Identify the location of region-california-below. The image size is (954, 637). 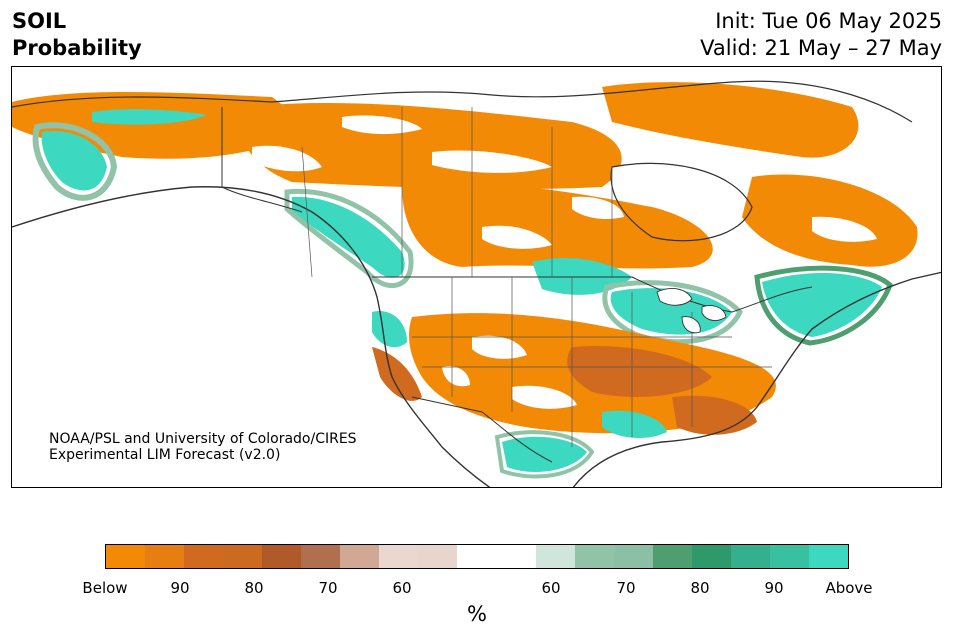
(397, 374).